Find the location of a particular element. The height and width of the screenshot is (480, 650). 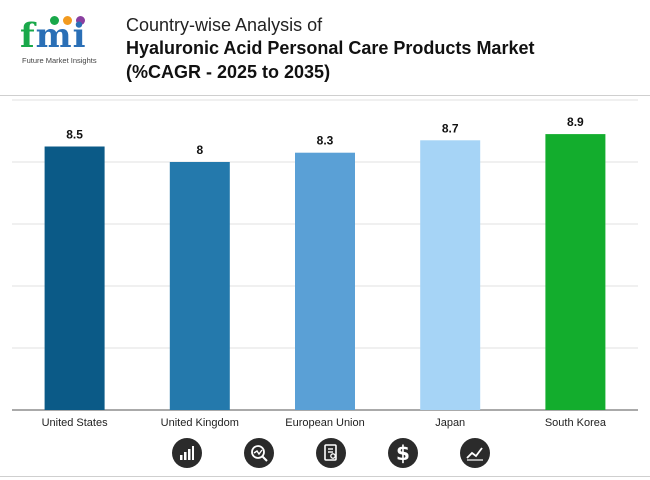

x-tick-label: European Union is located at coordinates (325, 423).